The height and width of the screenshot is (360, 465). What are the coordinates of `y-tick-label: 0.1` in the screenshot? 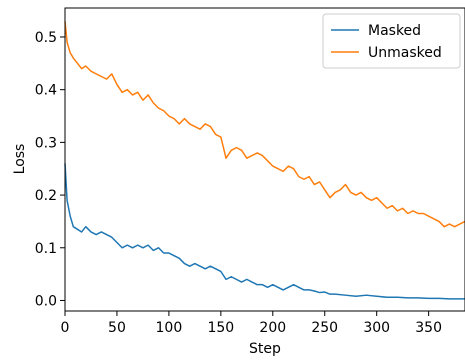 It's located at (46, 249).